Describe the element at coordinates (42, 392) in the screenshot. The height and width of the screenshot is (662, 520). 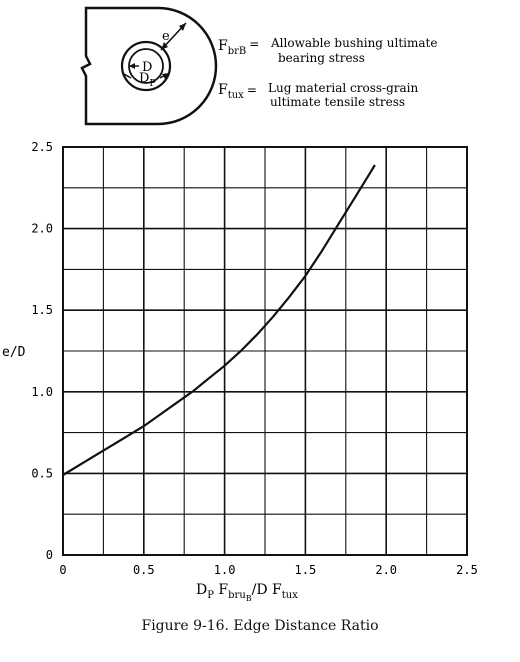
I see `y-tick-label: 1.0` at that location.